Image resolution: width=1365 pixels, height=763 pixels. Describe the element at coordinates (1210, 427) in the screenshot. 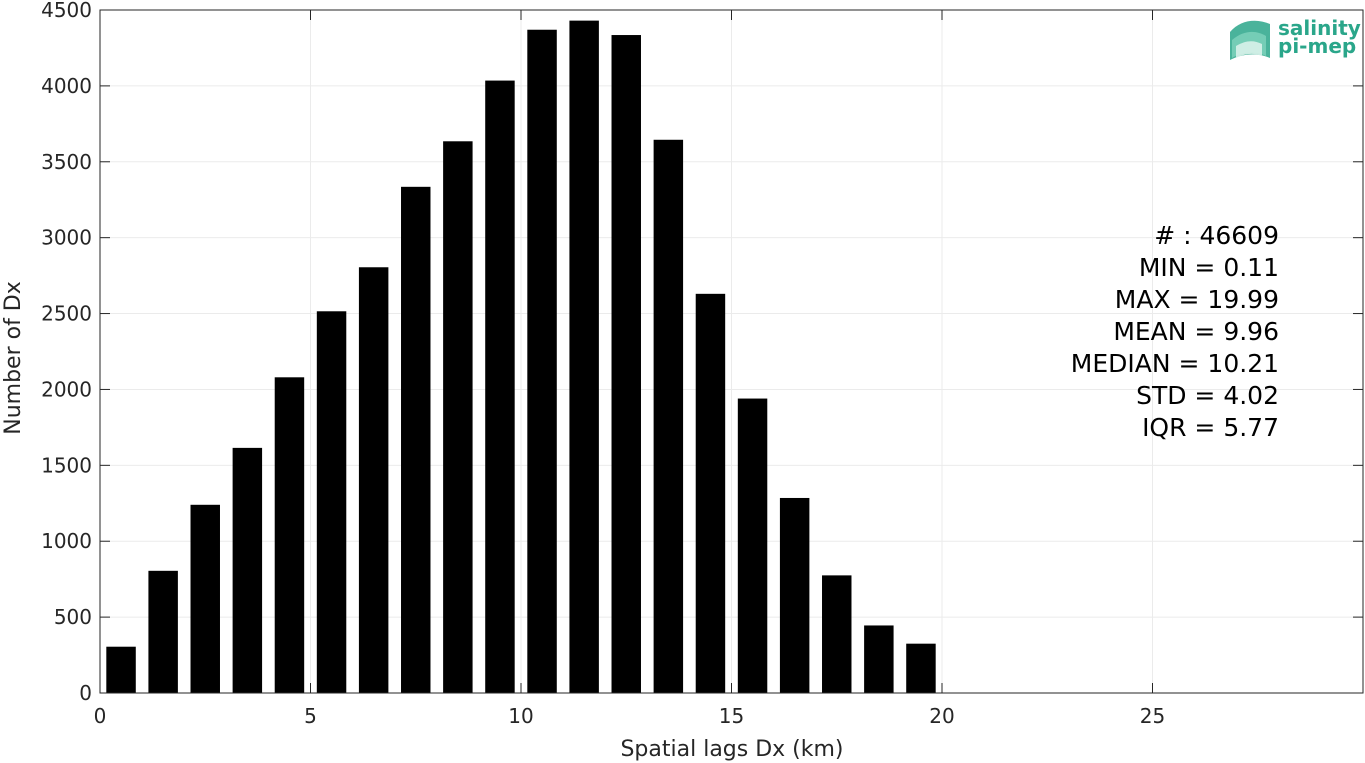

I see `stats-line: IQR = 5.77` at that location.